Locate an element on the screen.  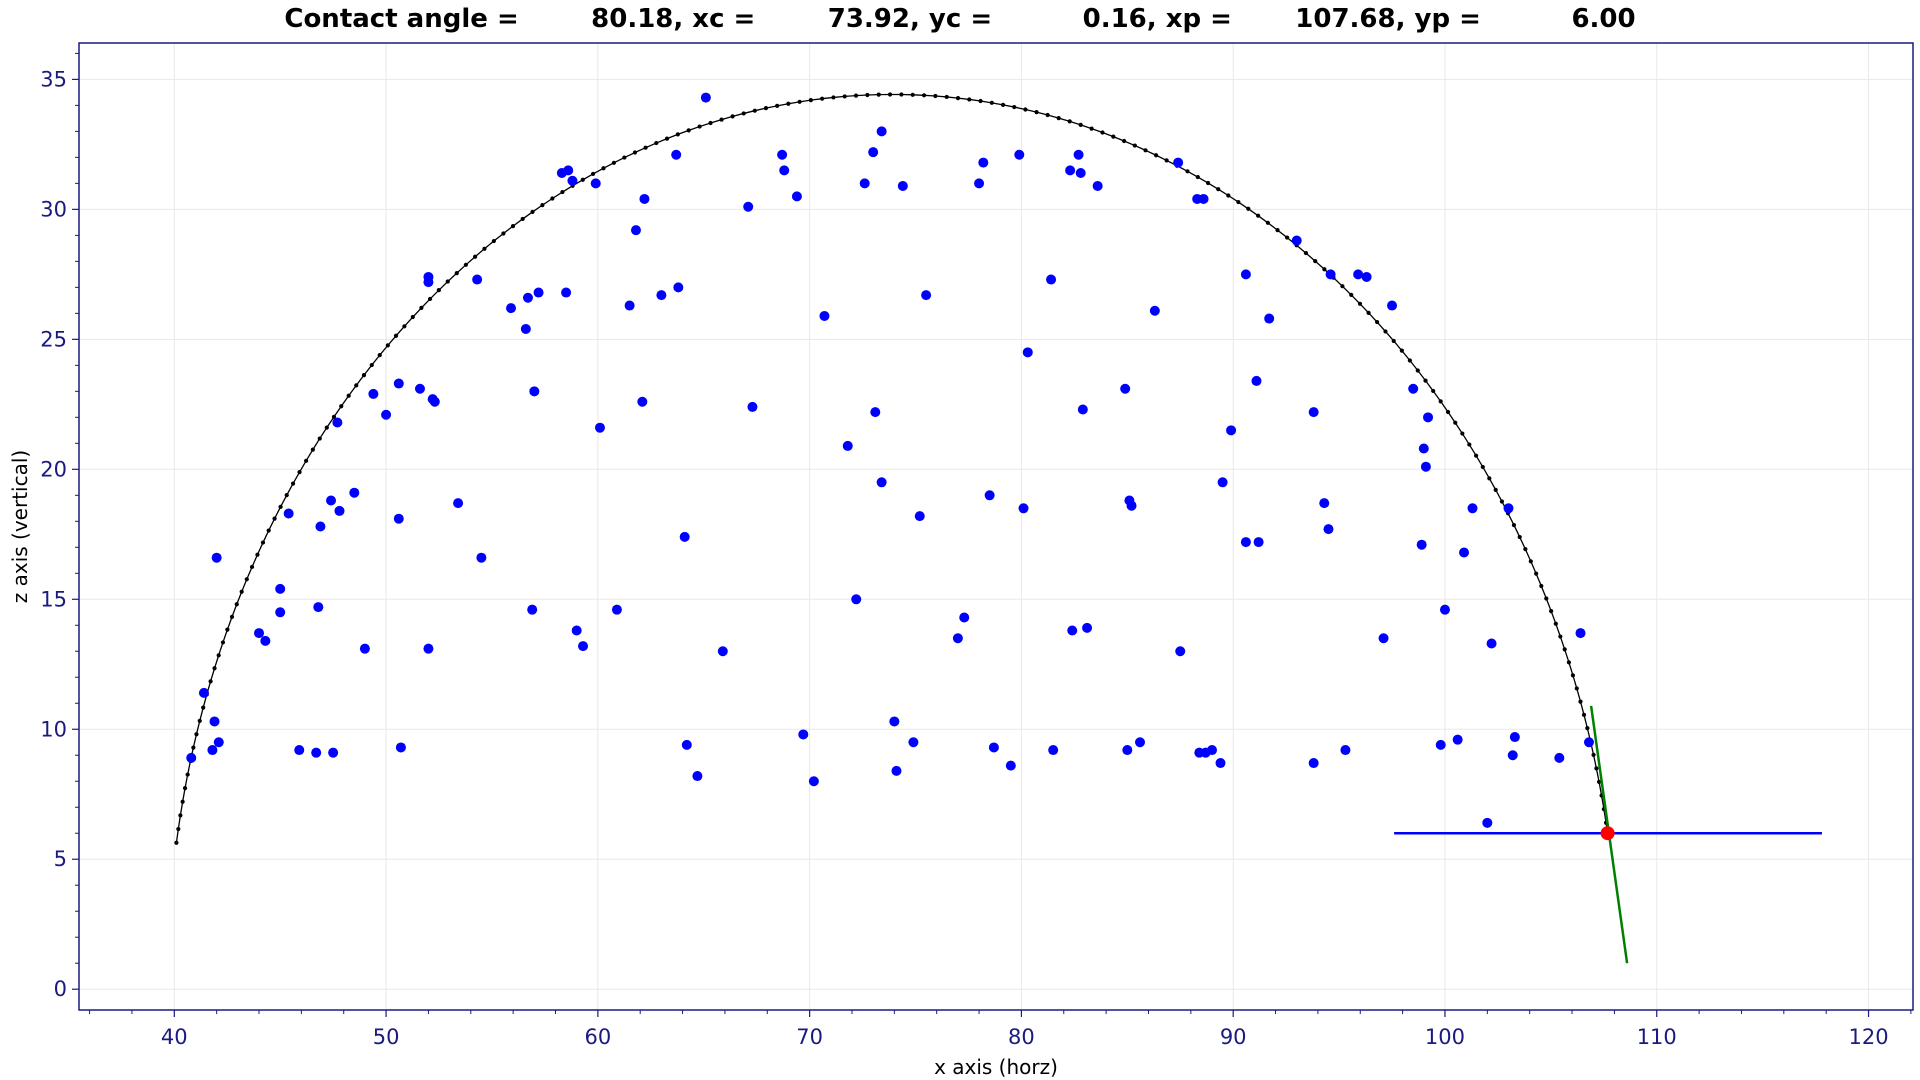
x-tick-label: 110 is located at coordinates (1657, 1037).